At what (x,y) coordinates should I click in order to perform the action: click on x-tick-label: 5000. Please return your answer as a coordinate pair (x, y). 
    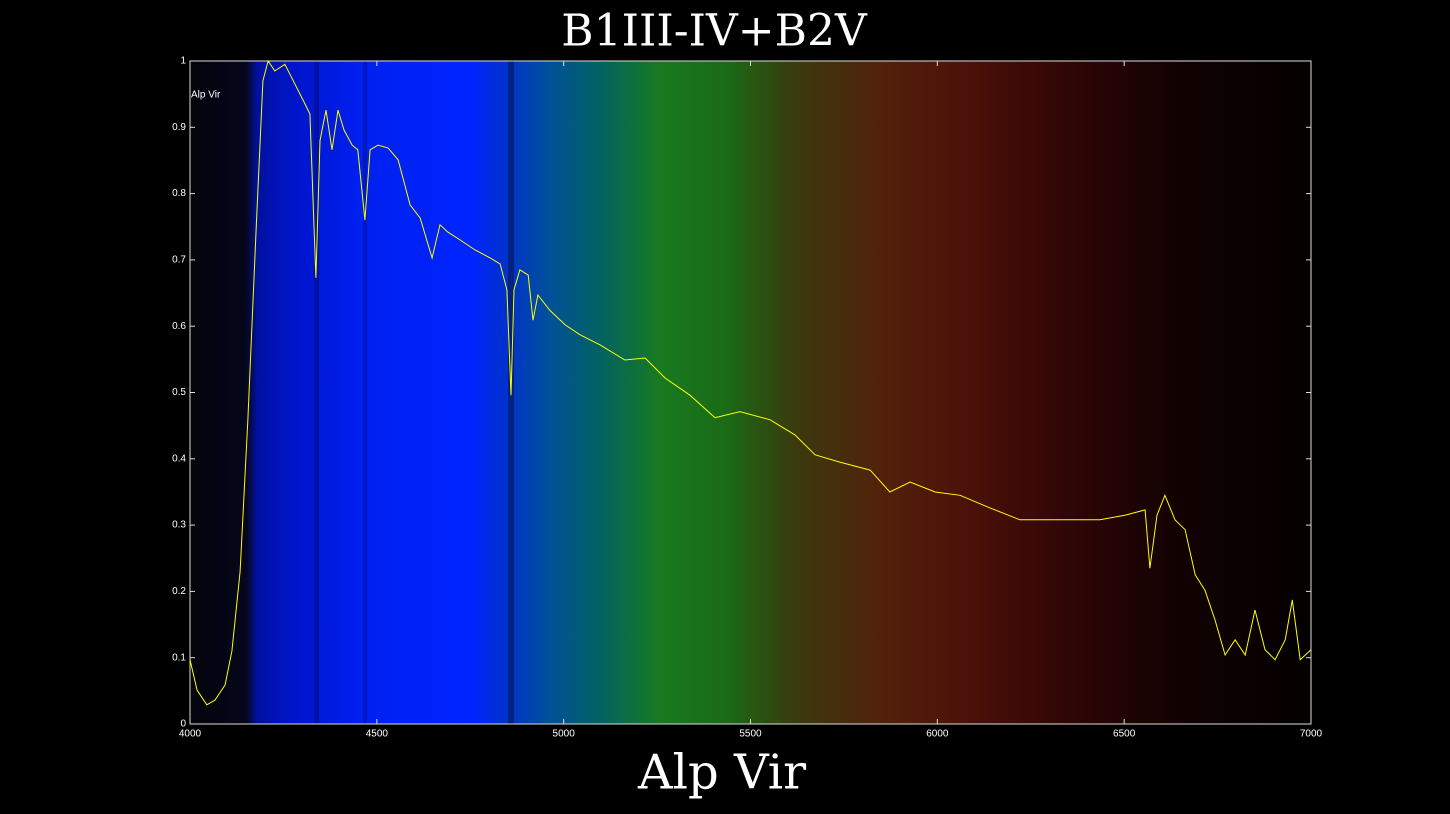
    Looking at the image, I should click on (564, 734).